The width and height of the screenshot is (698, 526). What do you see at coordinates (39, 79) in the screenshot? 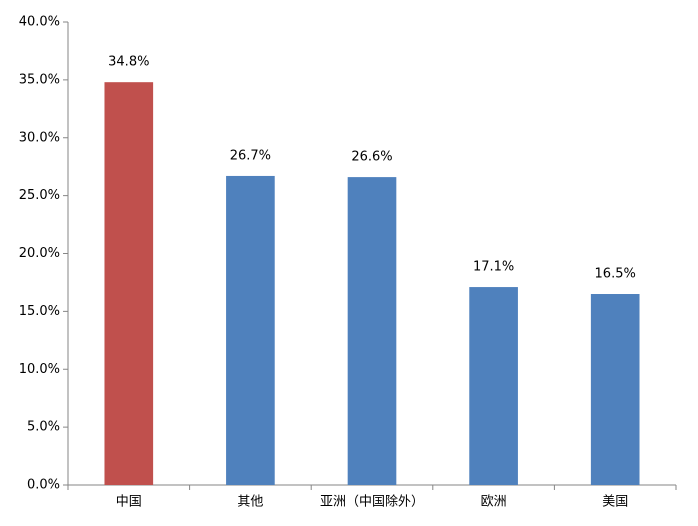
I see `y-tick-label: 35.0%` at bounding box center [39, 79].